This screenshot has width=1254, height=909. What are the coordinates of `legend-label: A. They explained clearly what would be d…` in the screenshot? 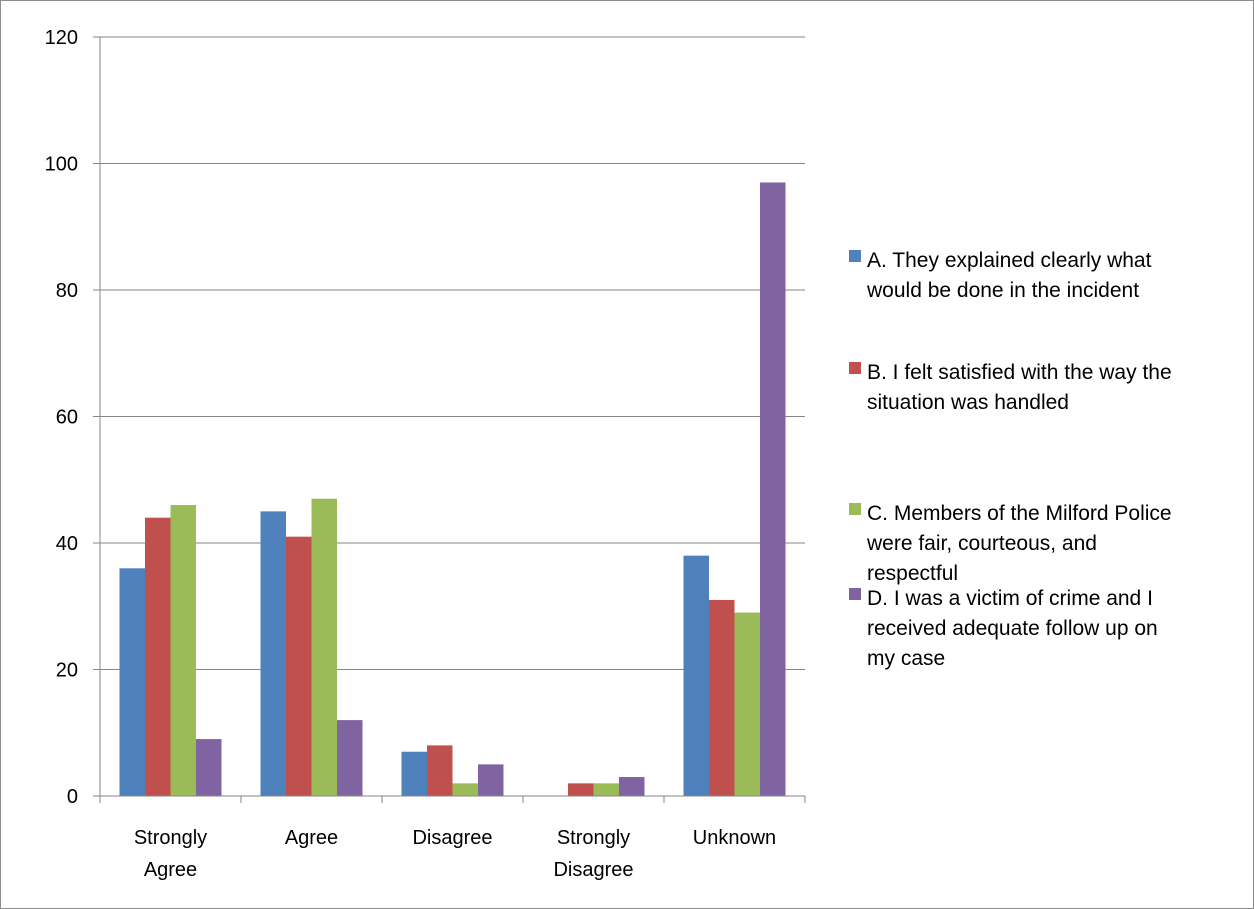 It's located at (1009, 275).